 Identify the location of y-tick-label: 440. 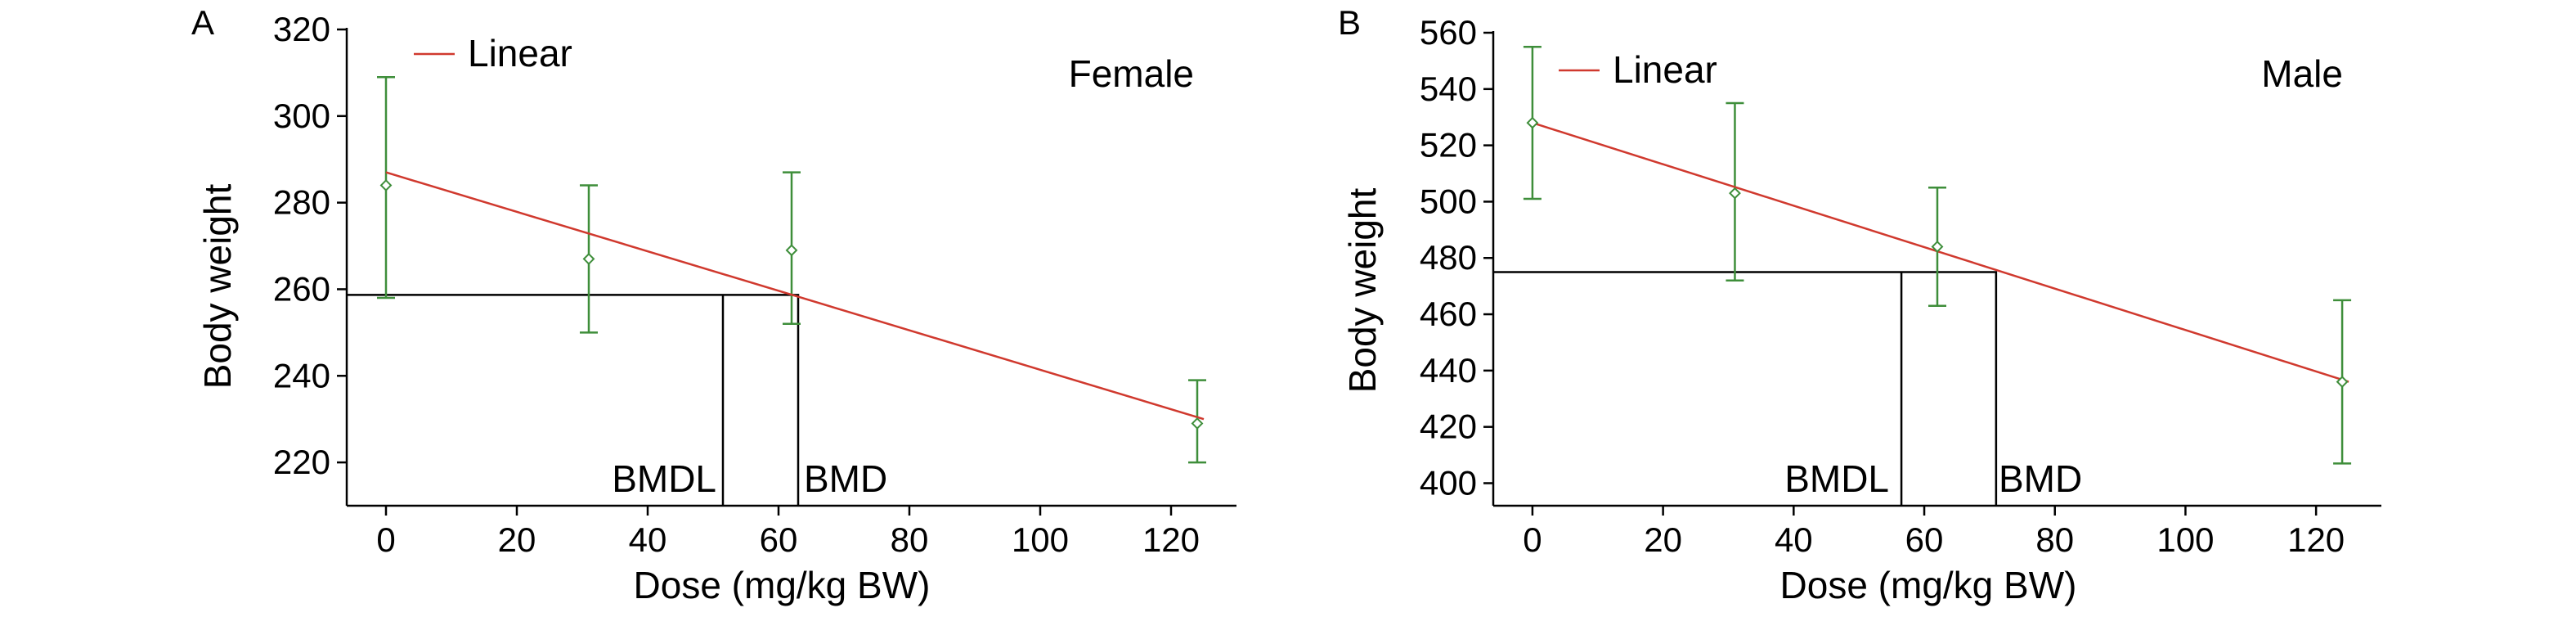
(1448, 370).